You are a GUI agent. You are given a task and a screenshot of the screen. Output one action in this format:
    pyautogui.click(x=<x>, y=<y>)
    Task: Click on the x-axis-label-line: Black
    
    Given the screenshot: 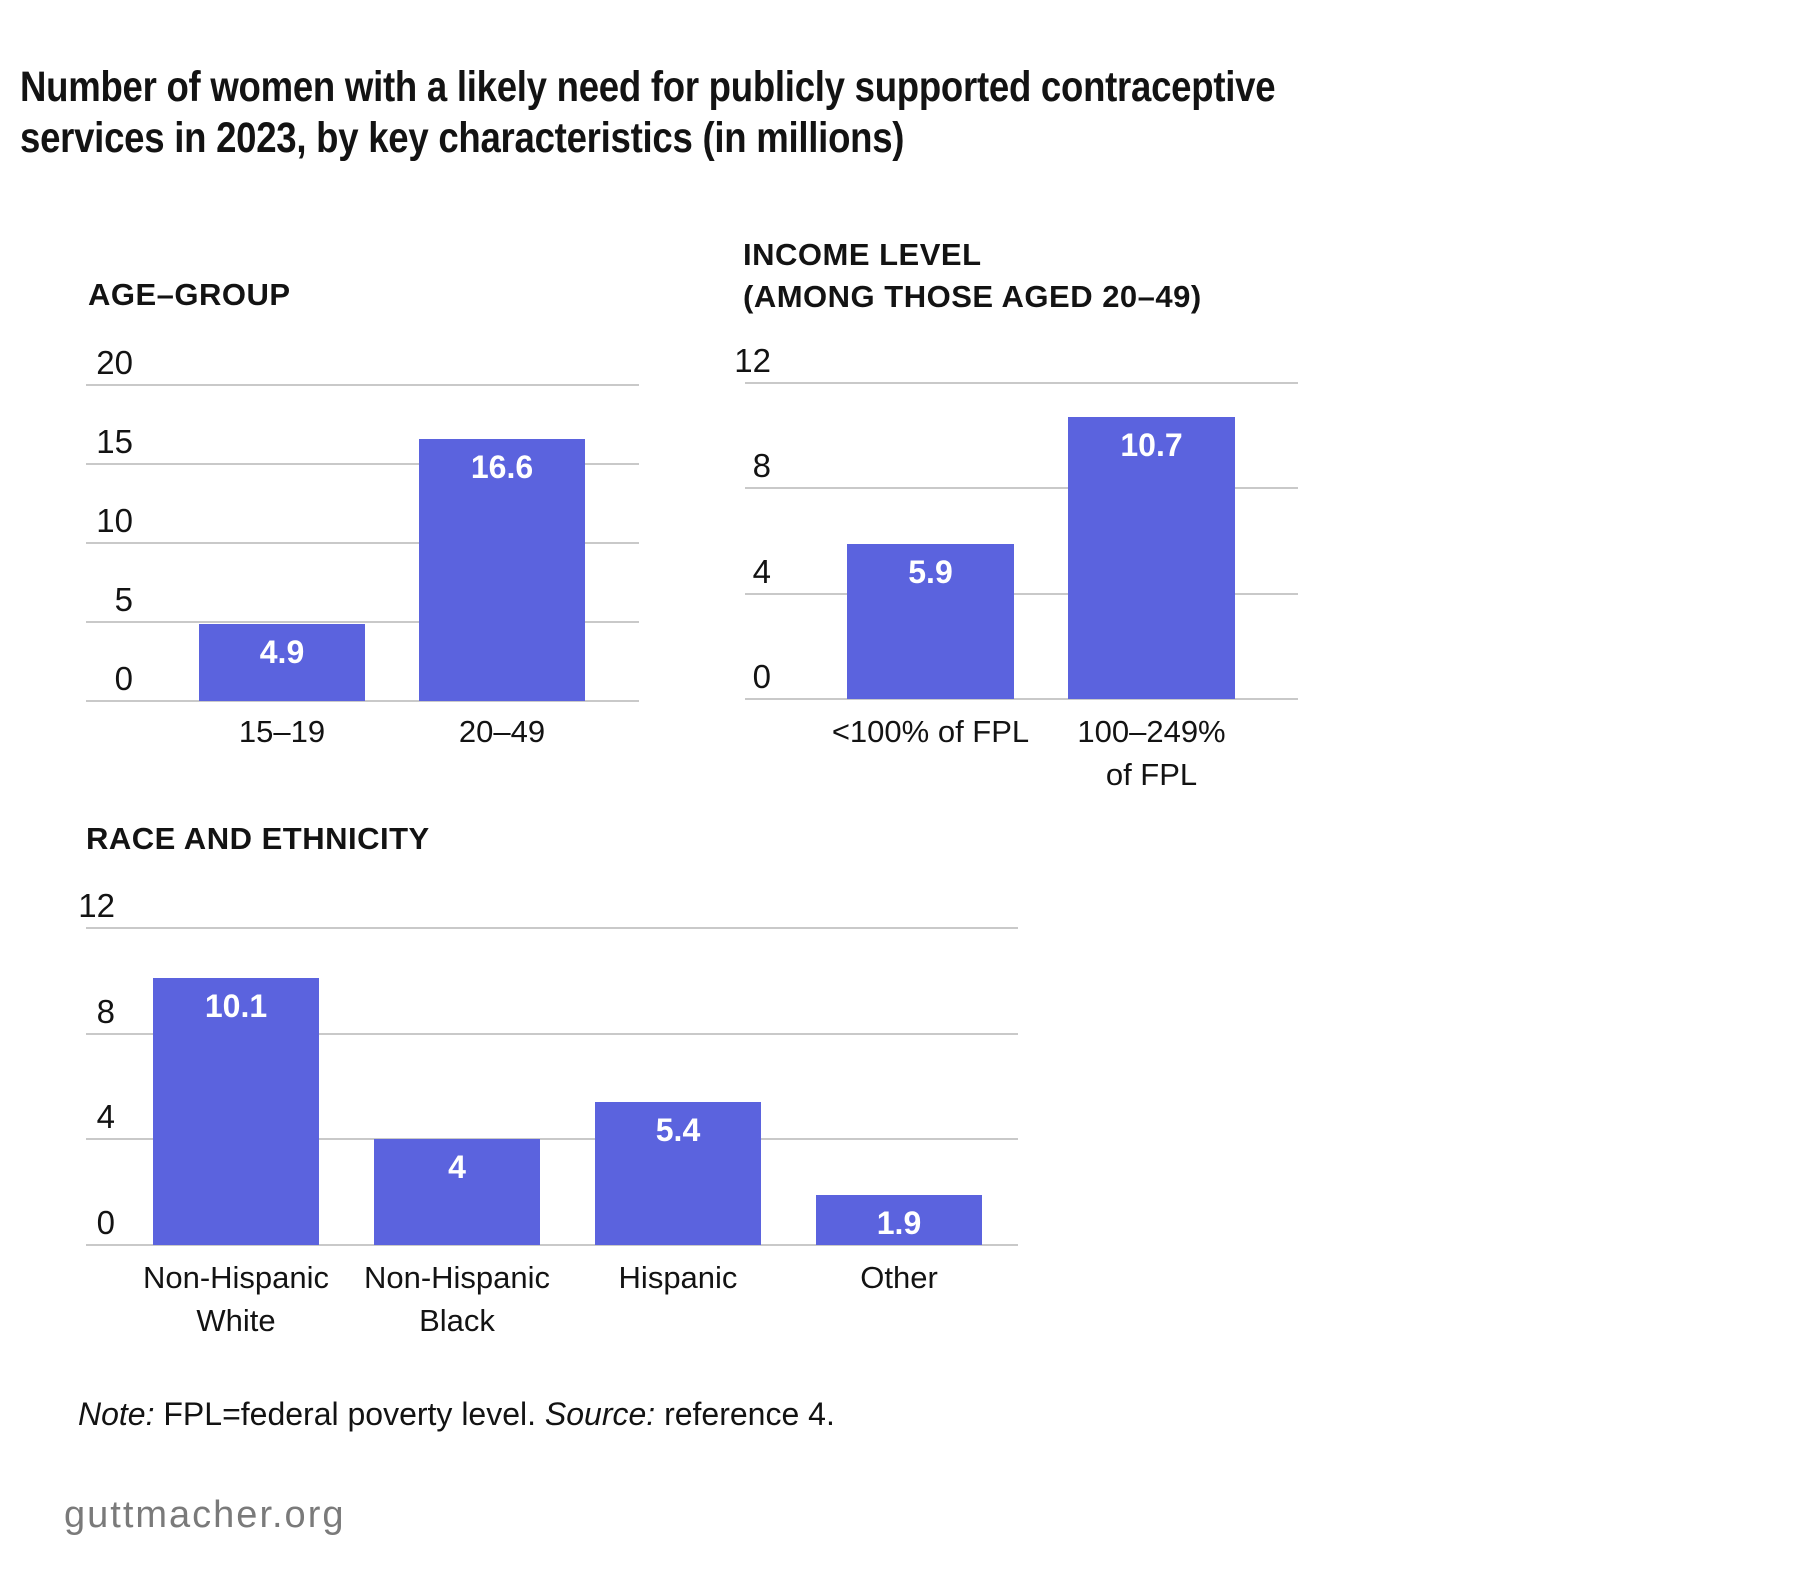 What is the action you would take?
    pyautogui.click(x=457, y=1320)
    